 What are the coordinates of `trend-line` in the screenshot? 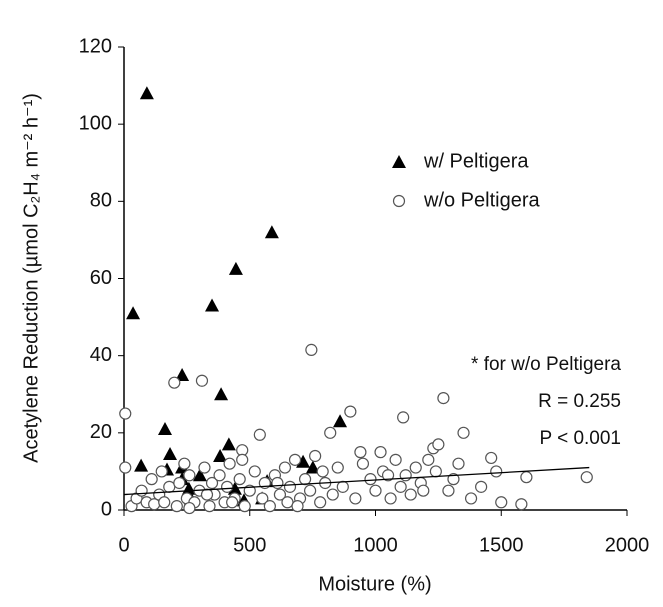 It's located at (356, 481).